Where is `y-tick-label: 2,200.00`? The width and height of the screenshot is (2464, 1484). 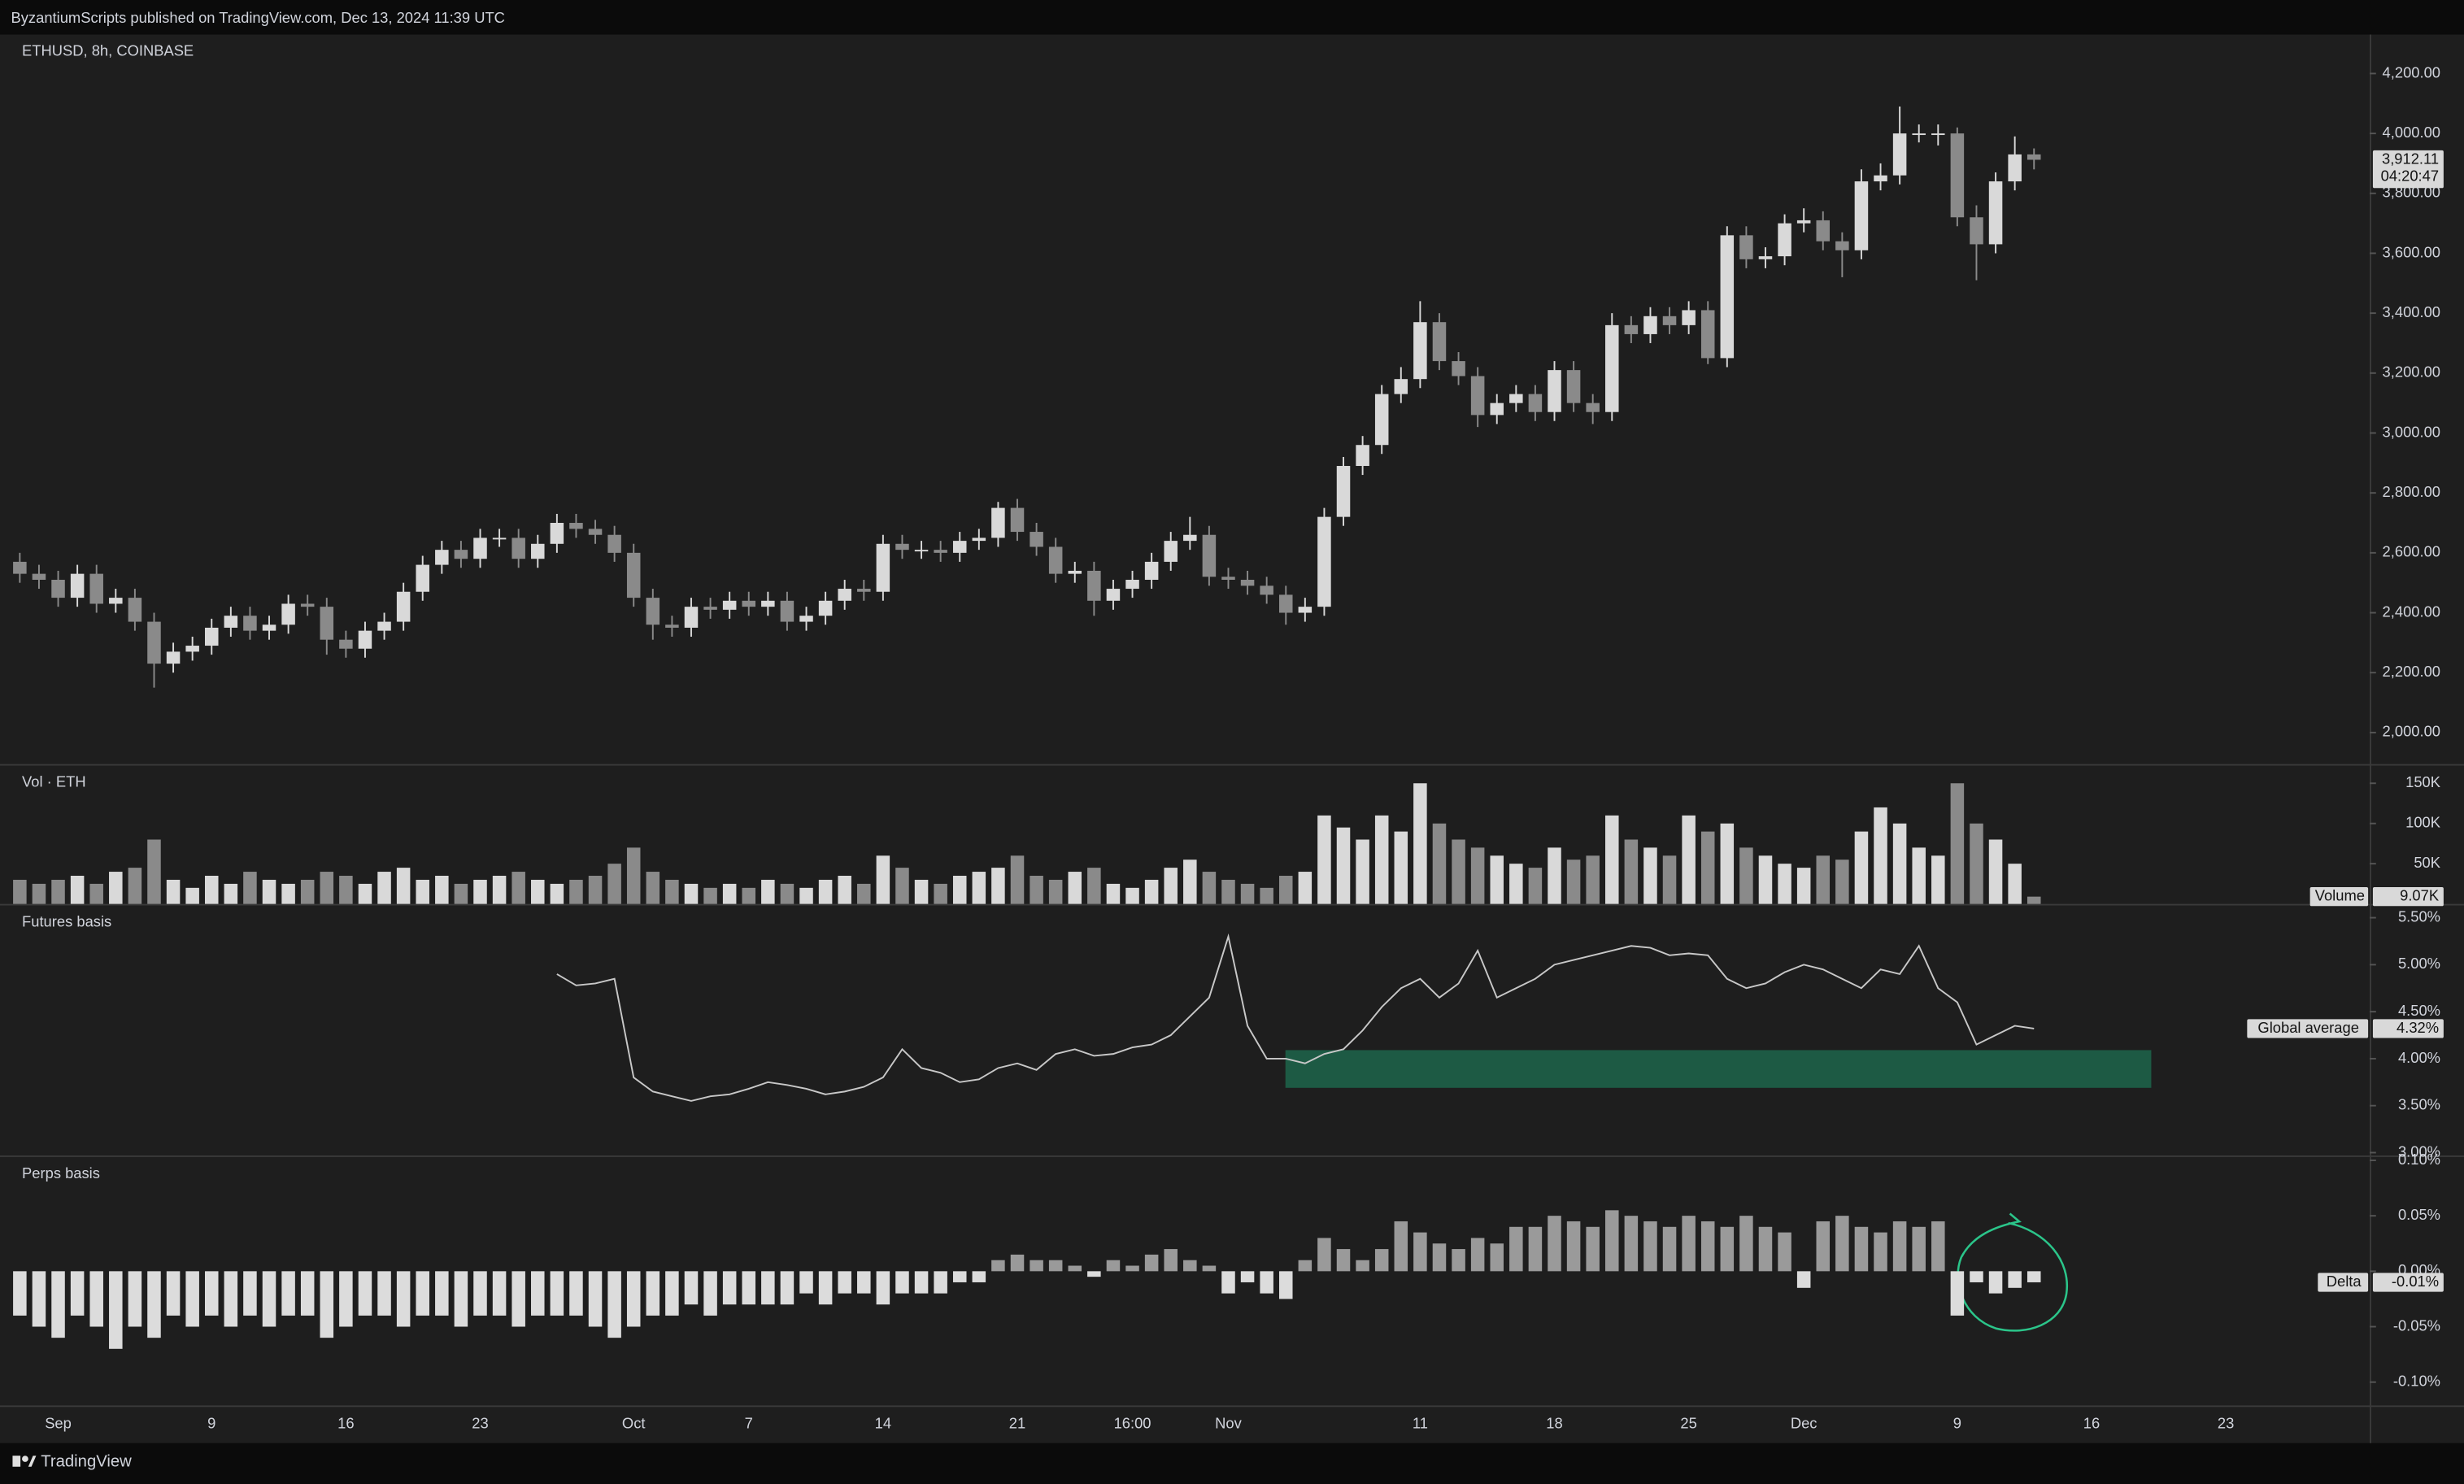 y-tick-label: 2,200.00 is located at coordinates (2411, 671).